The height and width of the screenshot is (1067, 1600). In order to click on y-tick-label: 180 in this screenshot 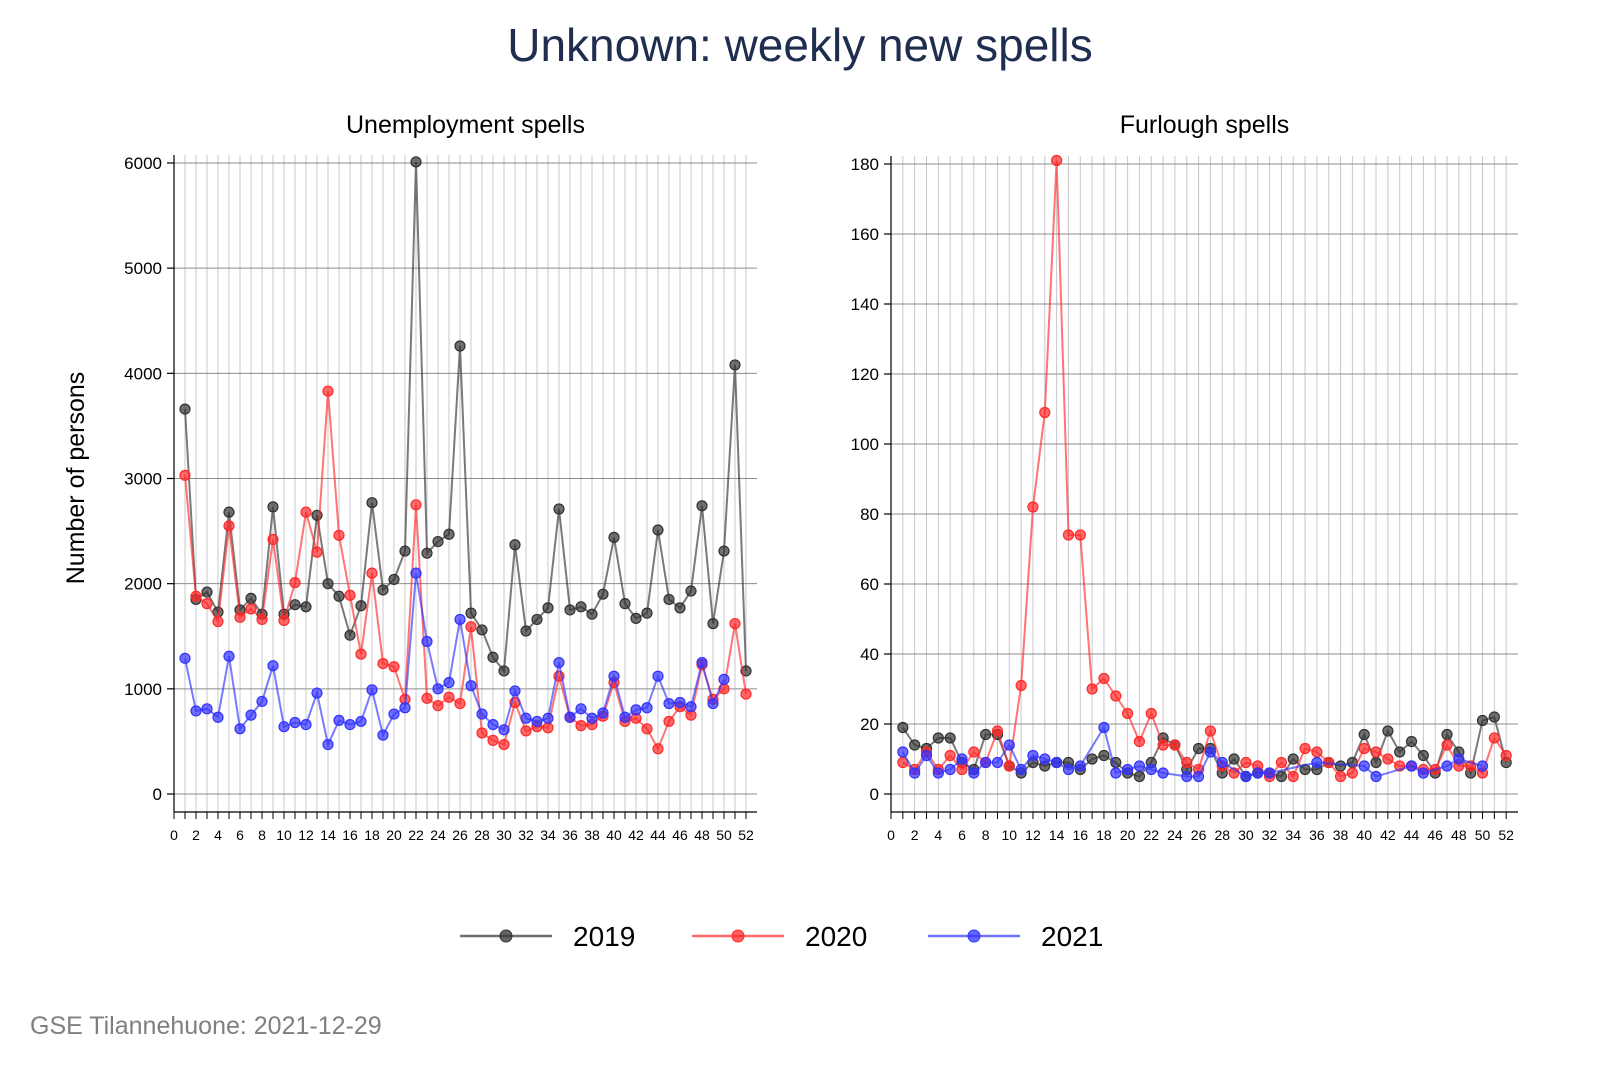, I will do `click(865, 164)`.